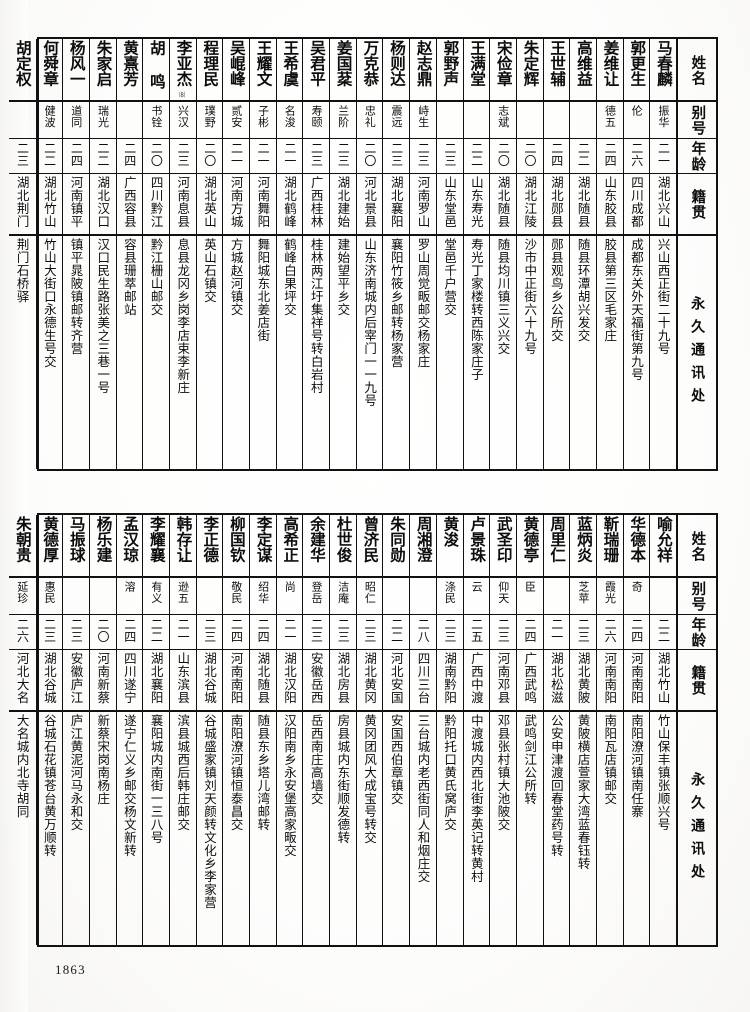  What do you see at coordinates (370, 116) in the screenshot?
I see `person-alias: 忠礼` at bounding box center [370, 116].